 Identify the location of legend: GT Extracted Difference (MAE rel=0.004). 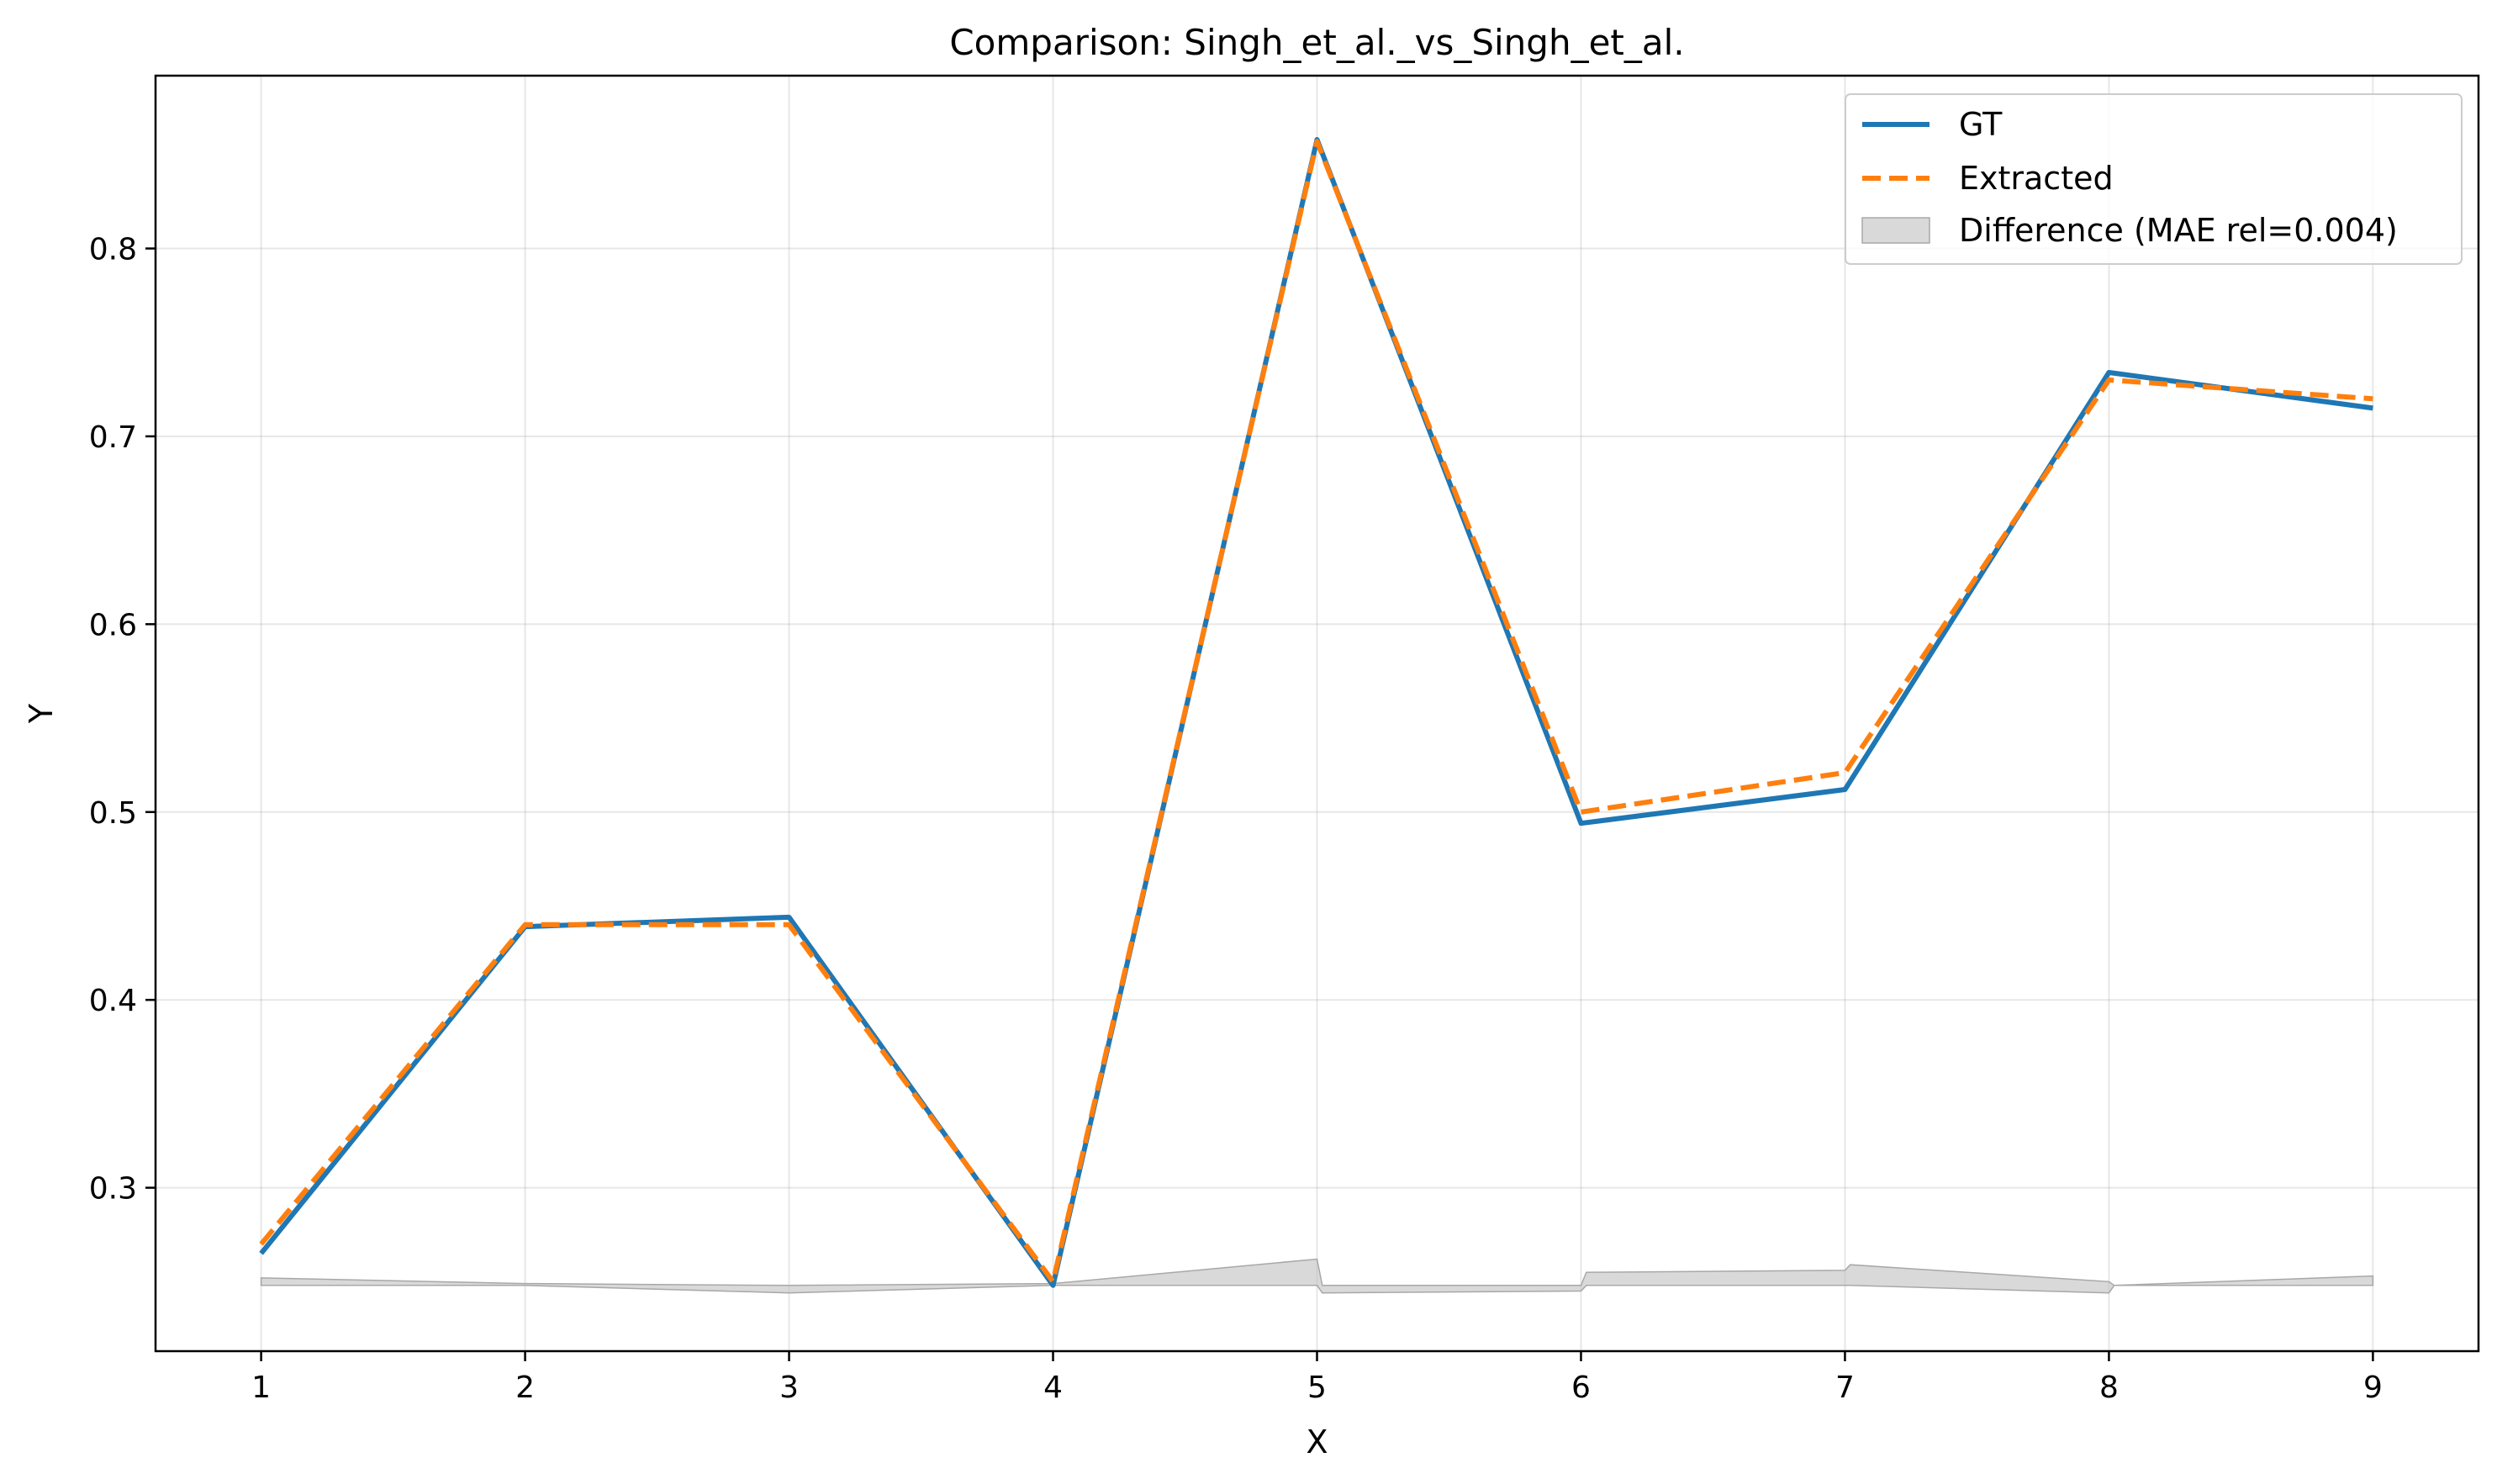
(2154, 179).